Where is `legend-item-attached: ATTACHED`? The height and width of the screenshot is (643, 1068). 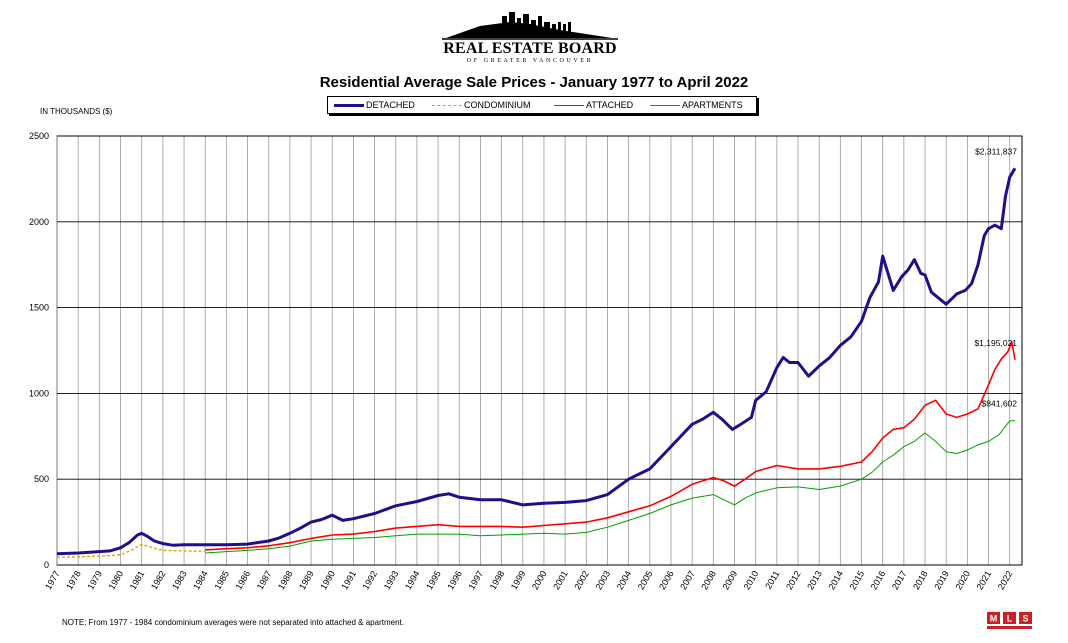 legend-item-attached: ATTACHED is located at coordinates (593, 105).